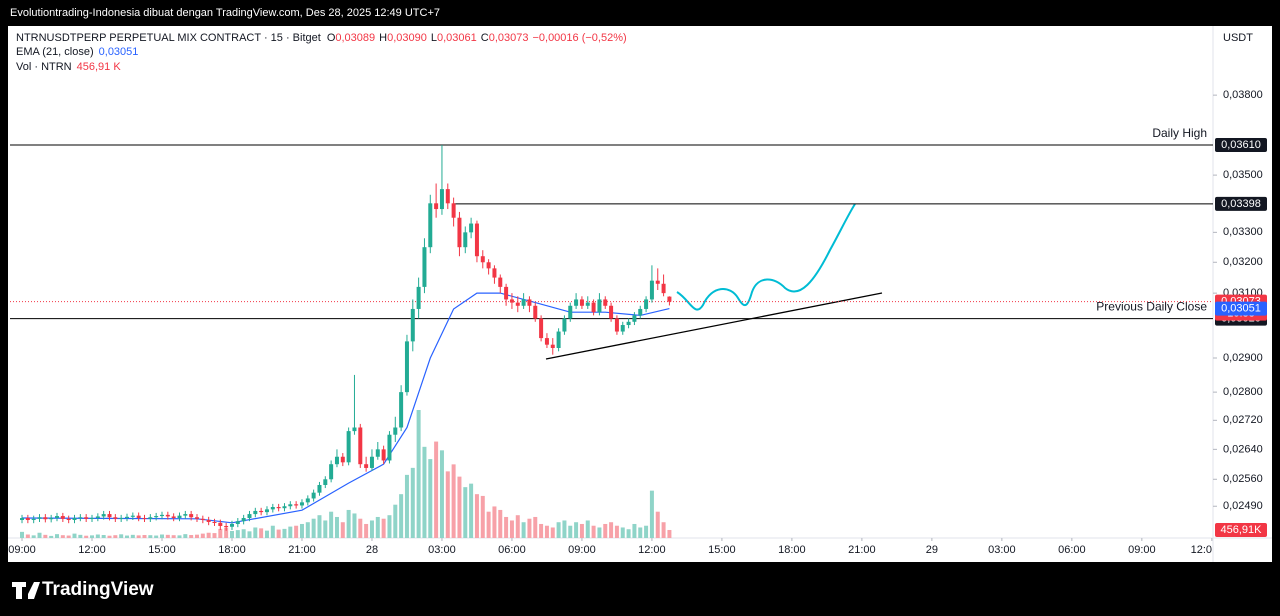 This screenshot has width=1280, height=616. Describe the element at coordinates (1243, 262) in the screenshot. I see `y-tick-label: 0,03200` at that location.